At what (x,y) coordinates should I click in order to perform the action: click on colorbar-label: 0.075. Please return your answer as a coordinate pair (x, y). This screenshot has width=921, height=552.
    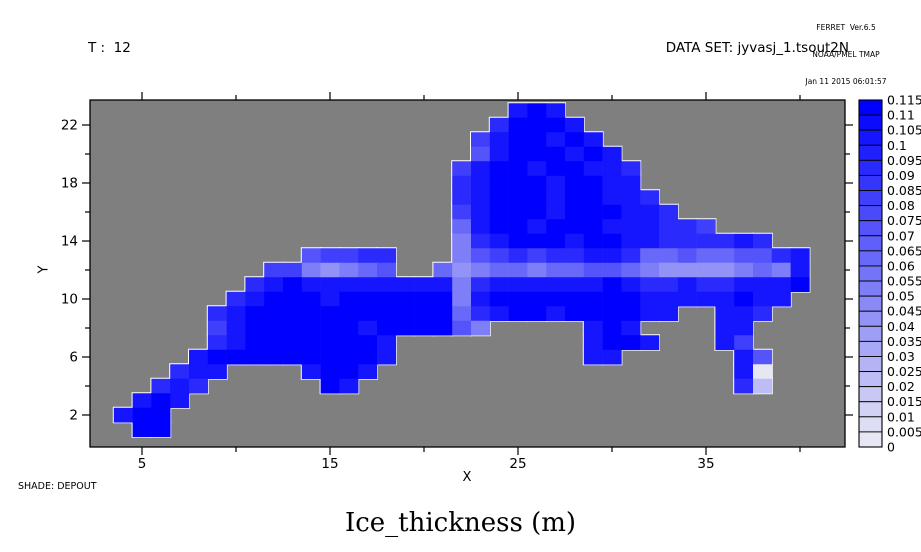
    Looking at the image, I should click on (904, 220).